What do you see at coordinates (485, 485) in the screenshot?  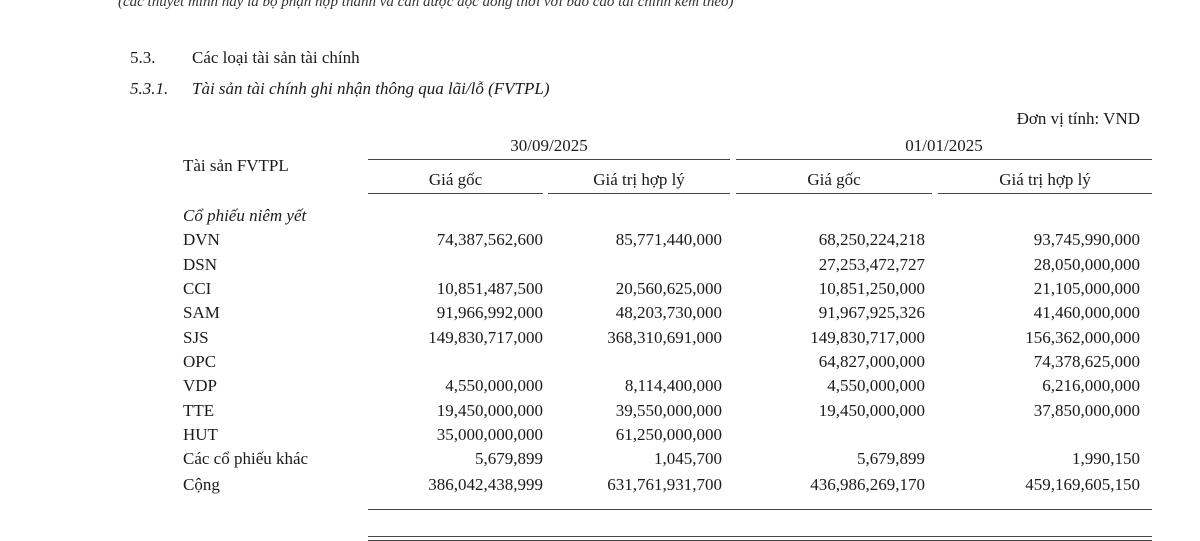 I see `cost-value: 386,042,438,999` at bounding box center [485, 485].